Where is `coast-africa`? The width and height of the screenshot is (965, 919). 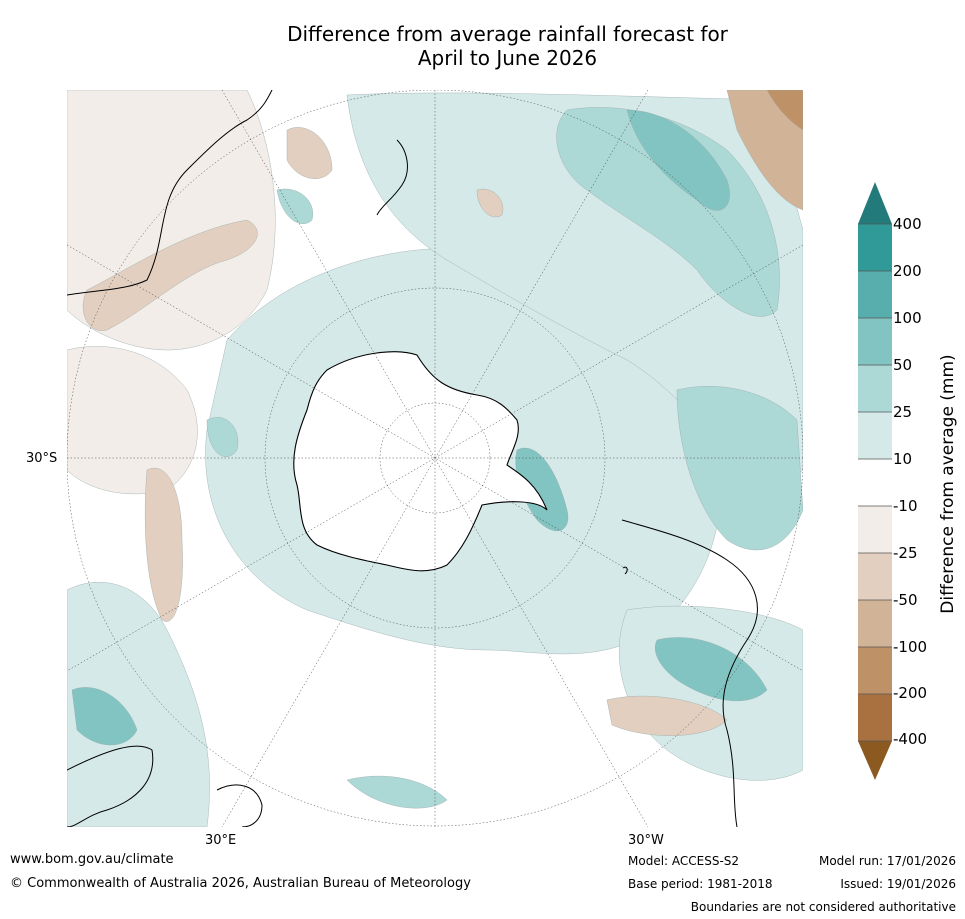
coast-africa is located at coordinates (110, 786).